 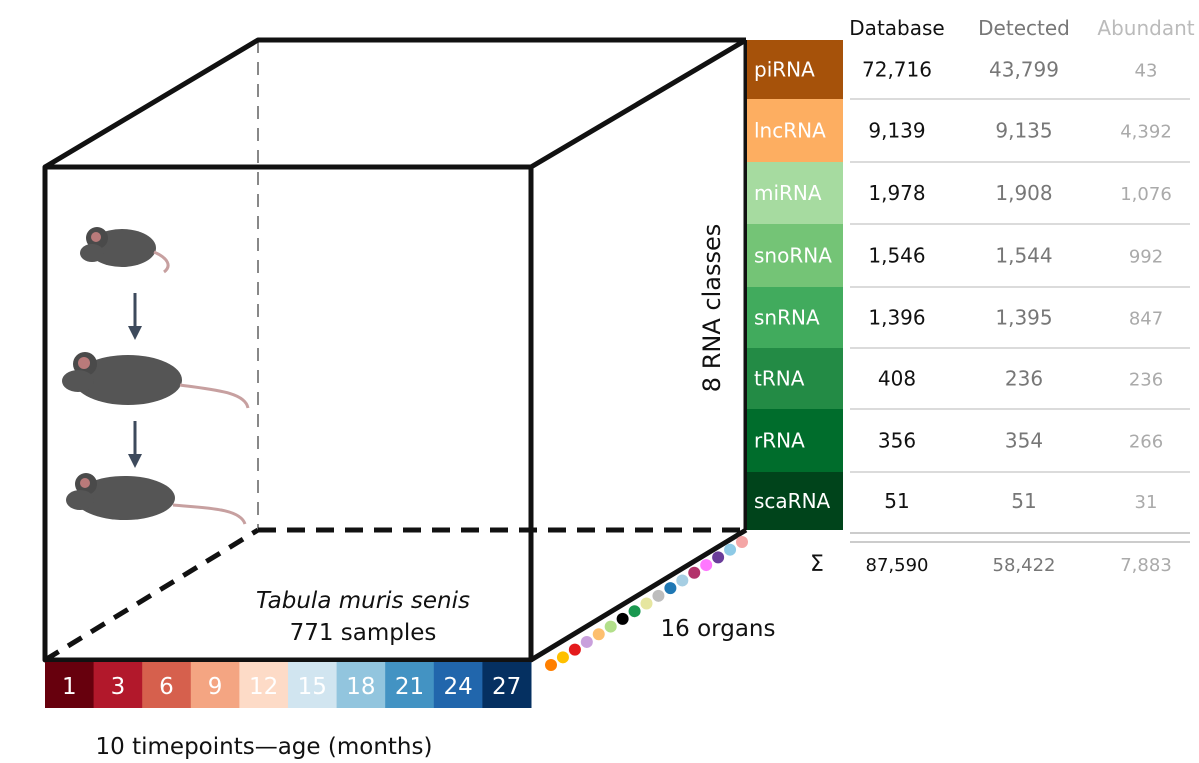 I want to click on rna-class-label: snRNA, so click(x=787, y=318).